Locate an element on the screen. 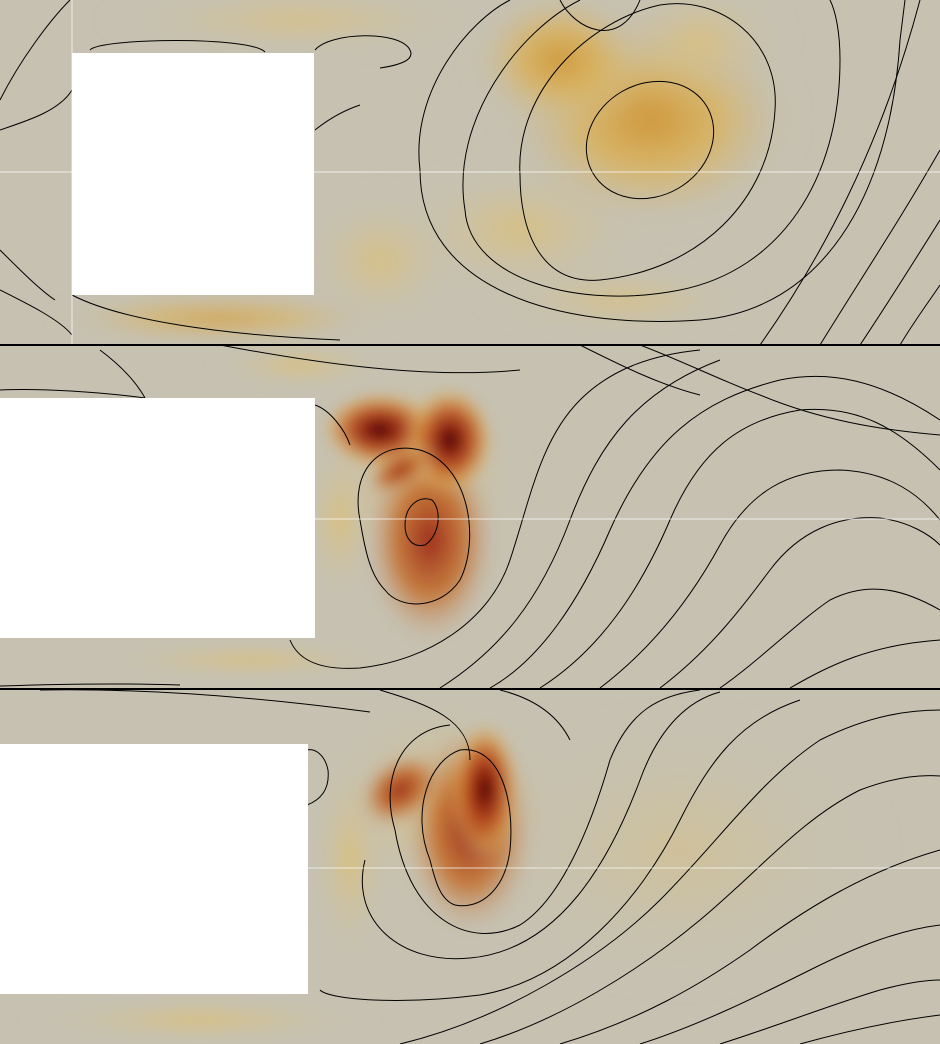 The width and height of the screenshot is (940, 1044). panel-bottom-obstacle is located at coordinates (154, 869).